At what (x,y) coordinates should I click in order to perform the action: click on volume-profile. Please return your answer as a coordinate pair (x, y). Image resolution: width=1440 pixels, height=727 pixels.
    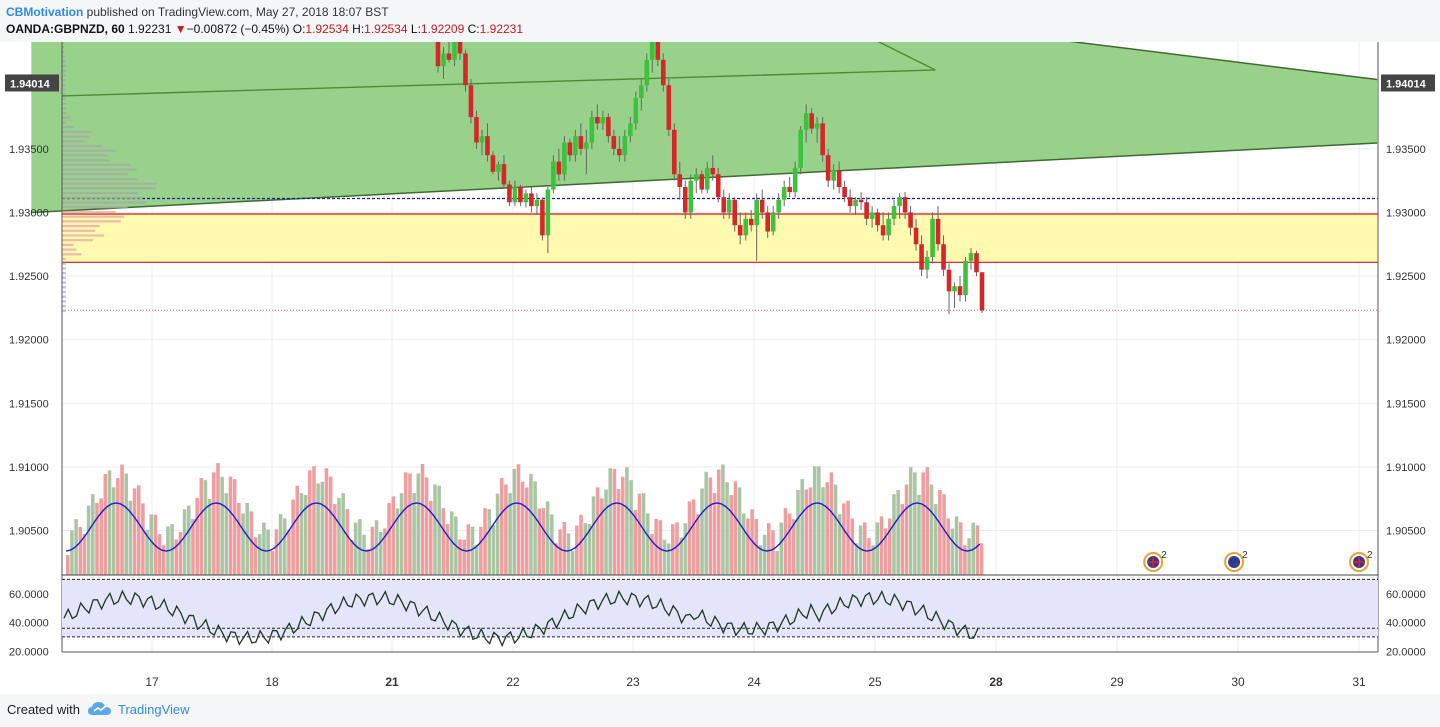
    Looking at the image, I should click on (110, 177).